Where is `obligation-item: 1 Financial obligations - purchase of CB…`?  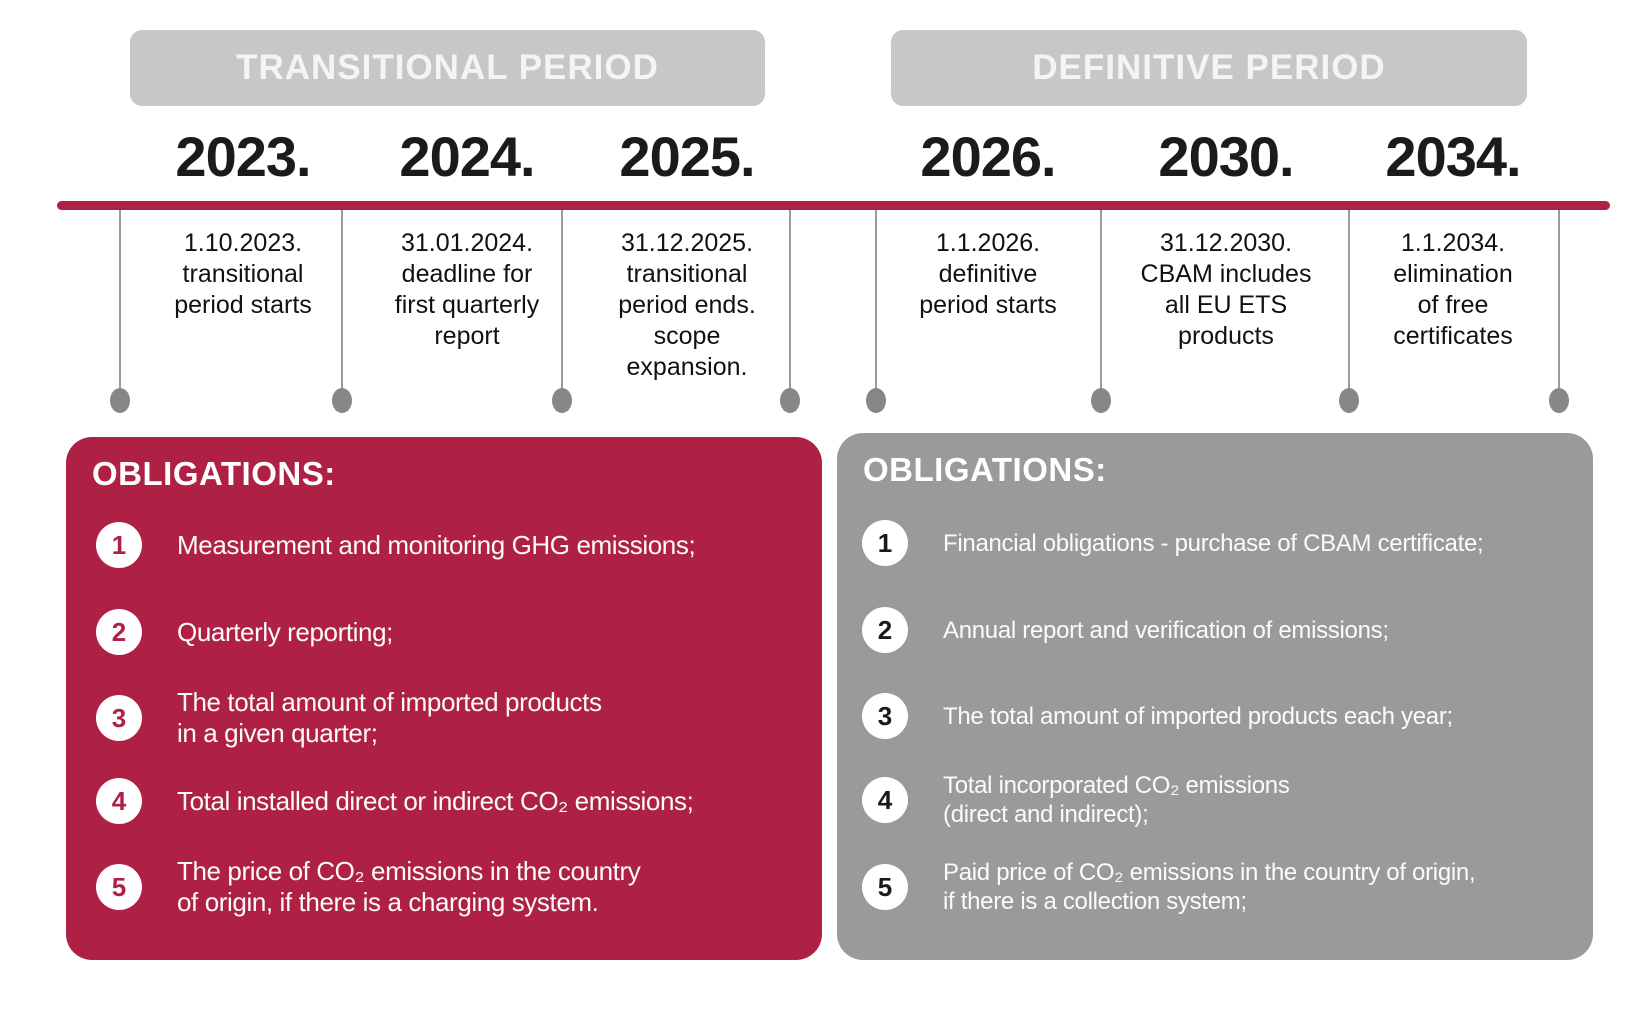 obligation-item: 1 Financial obligations - purchase of CB… is located at coordinates (1215, 543).